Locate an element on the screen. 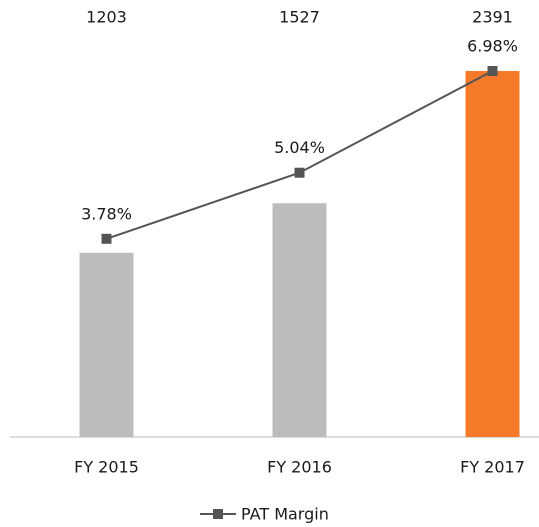  x-tick-label: FY 2015 is located at coordinates (106, 467).